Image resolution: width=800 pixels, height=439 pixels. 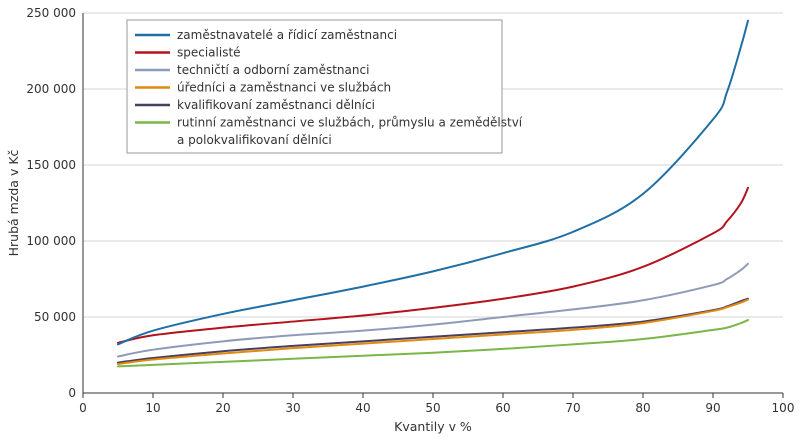 I want to click on x-tick-label: 60, so click(x=502, y=408).